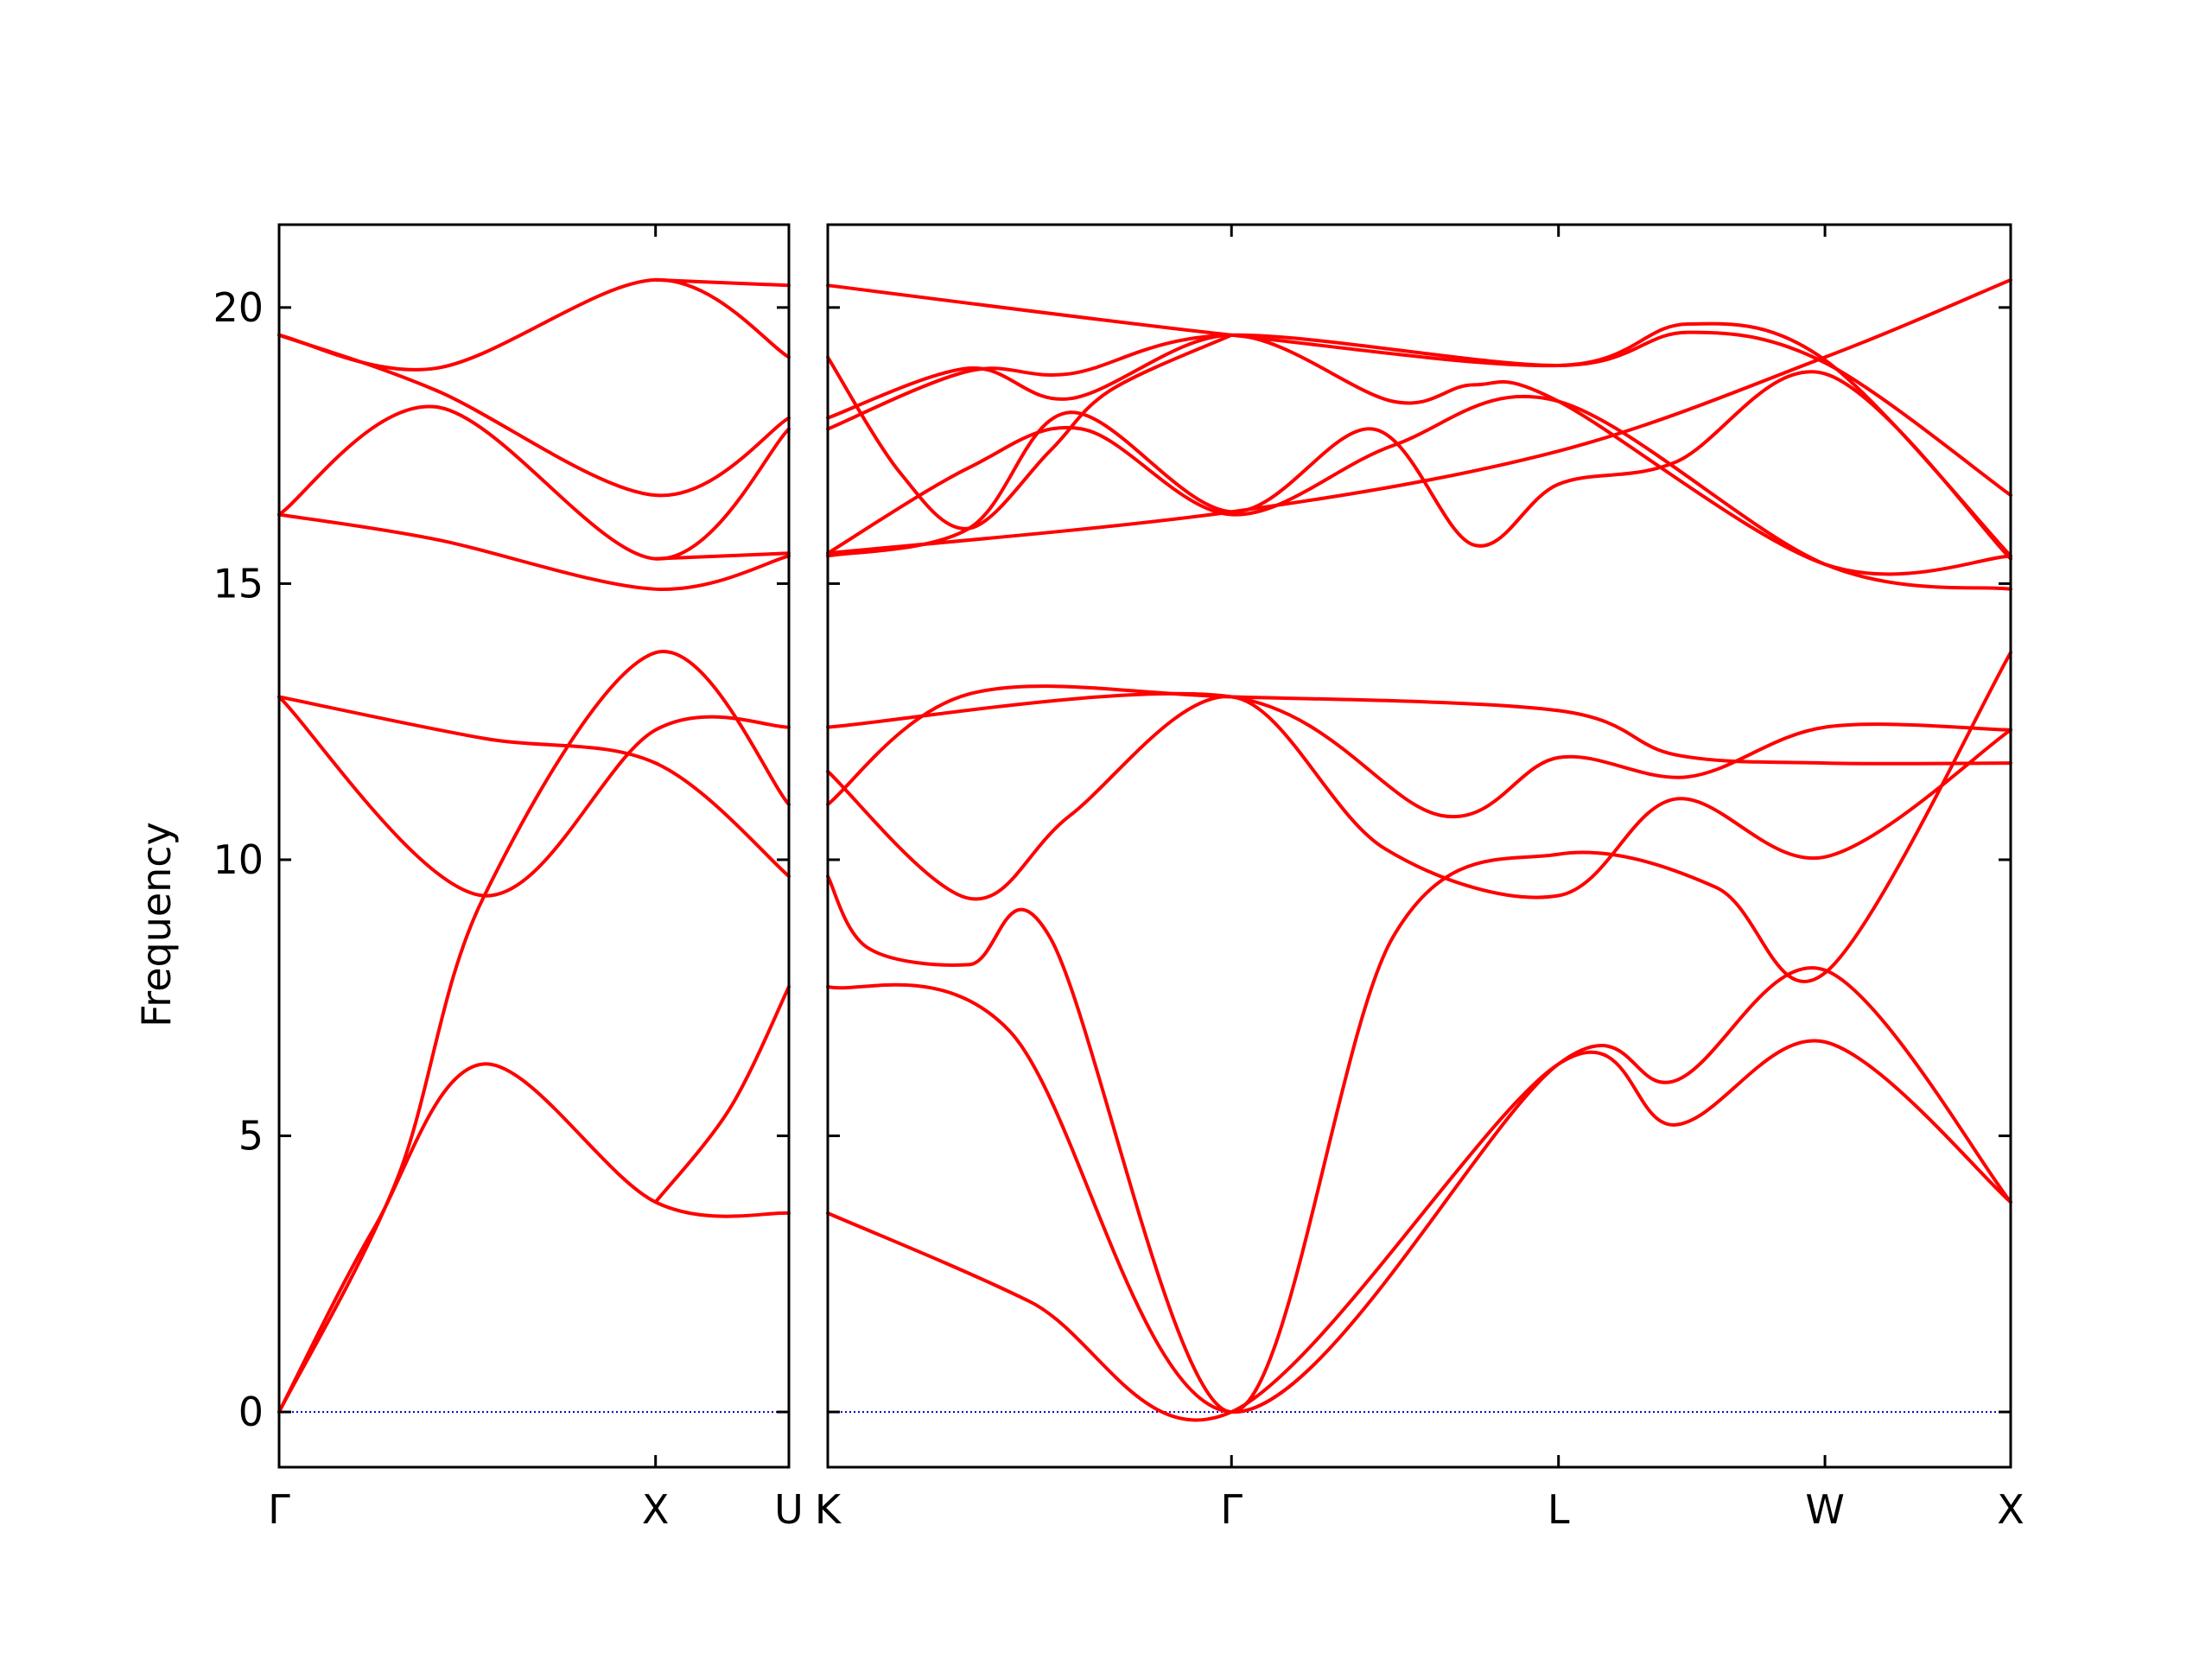 Image resolution: width=2212 pixels, height=1659 pixels. Describe the element at coordinates (156, 924) in the screenshot. I see `y-axis-title: Frequency` at that location.